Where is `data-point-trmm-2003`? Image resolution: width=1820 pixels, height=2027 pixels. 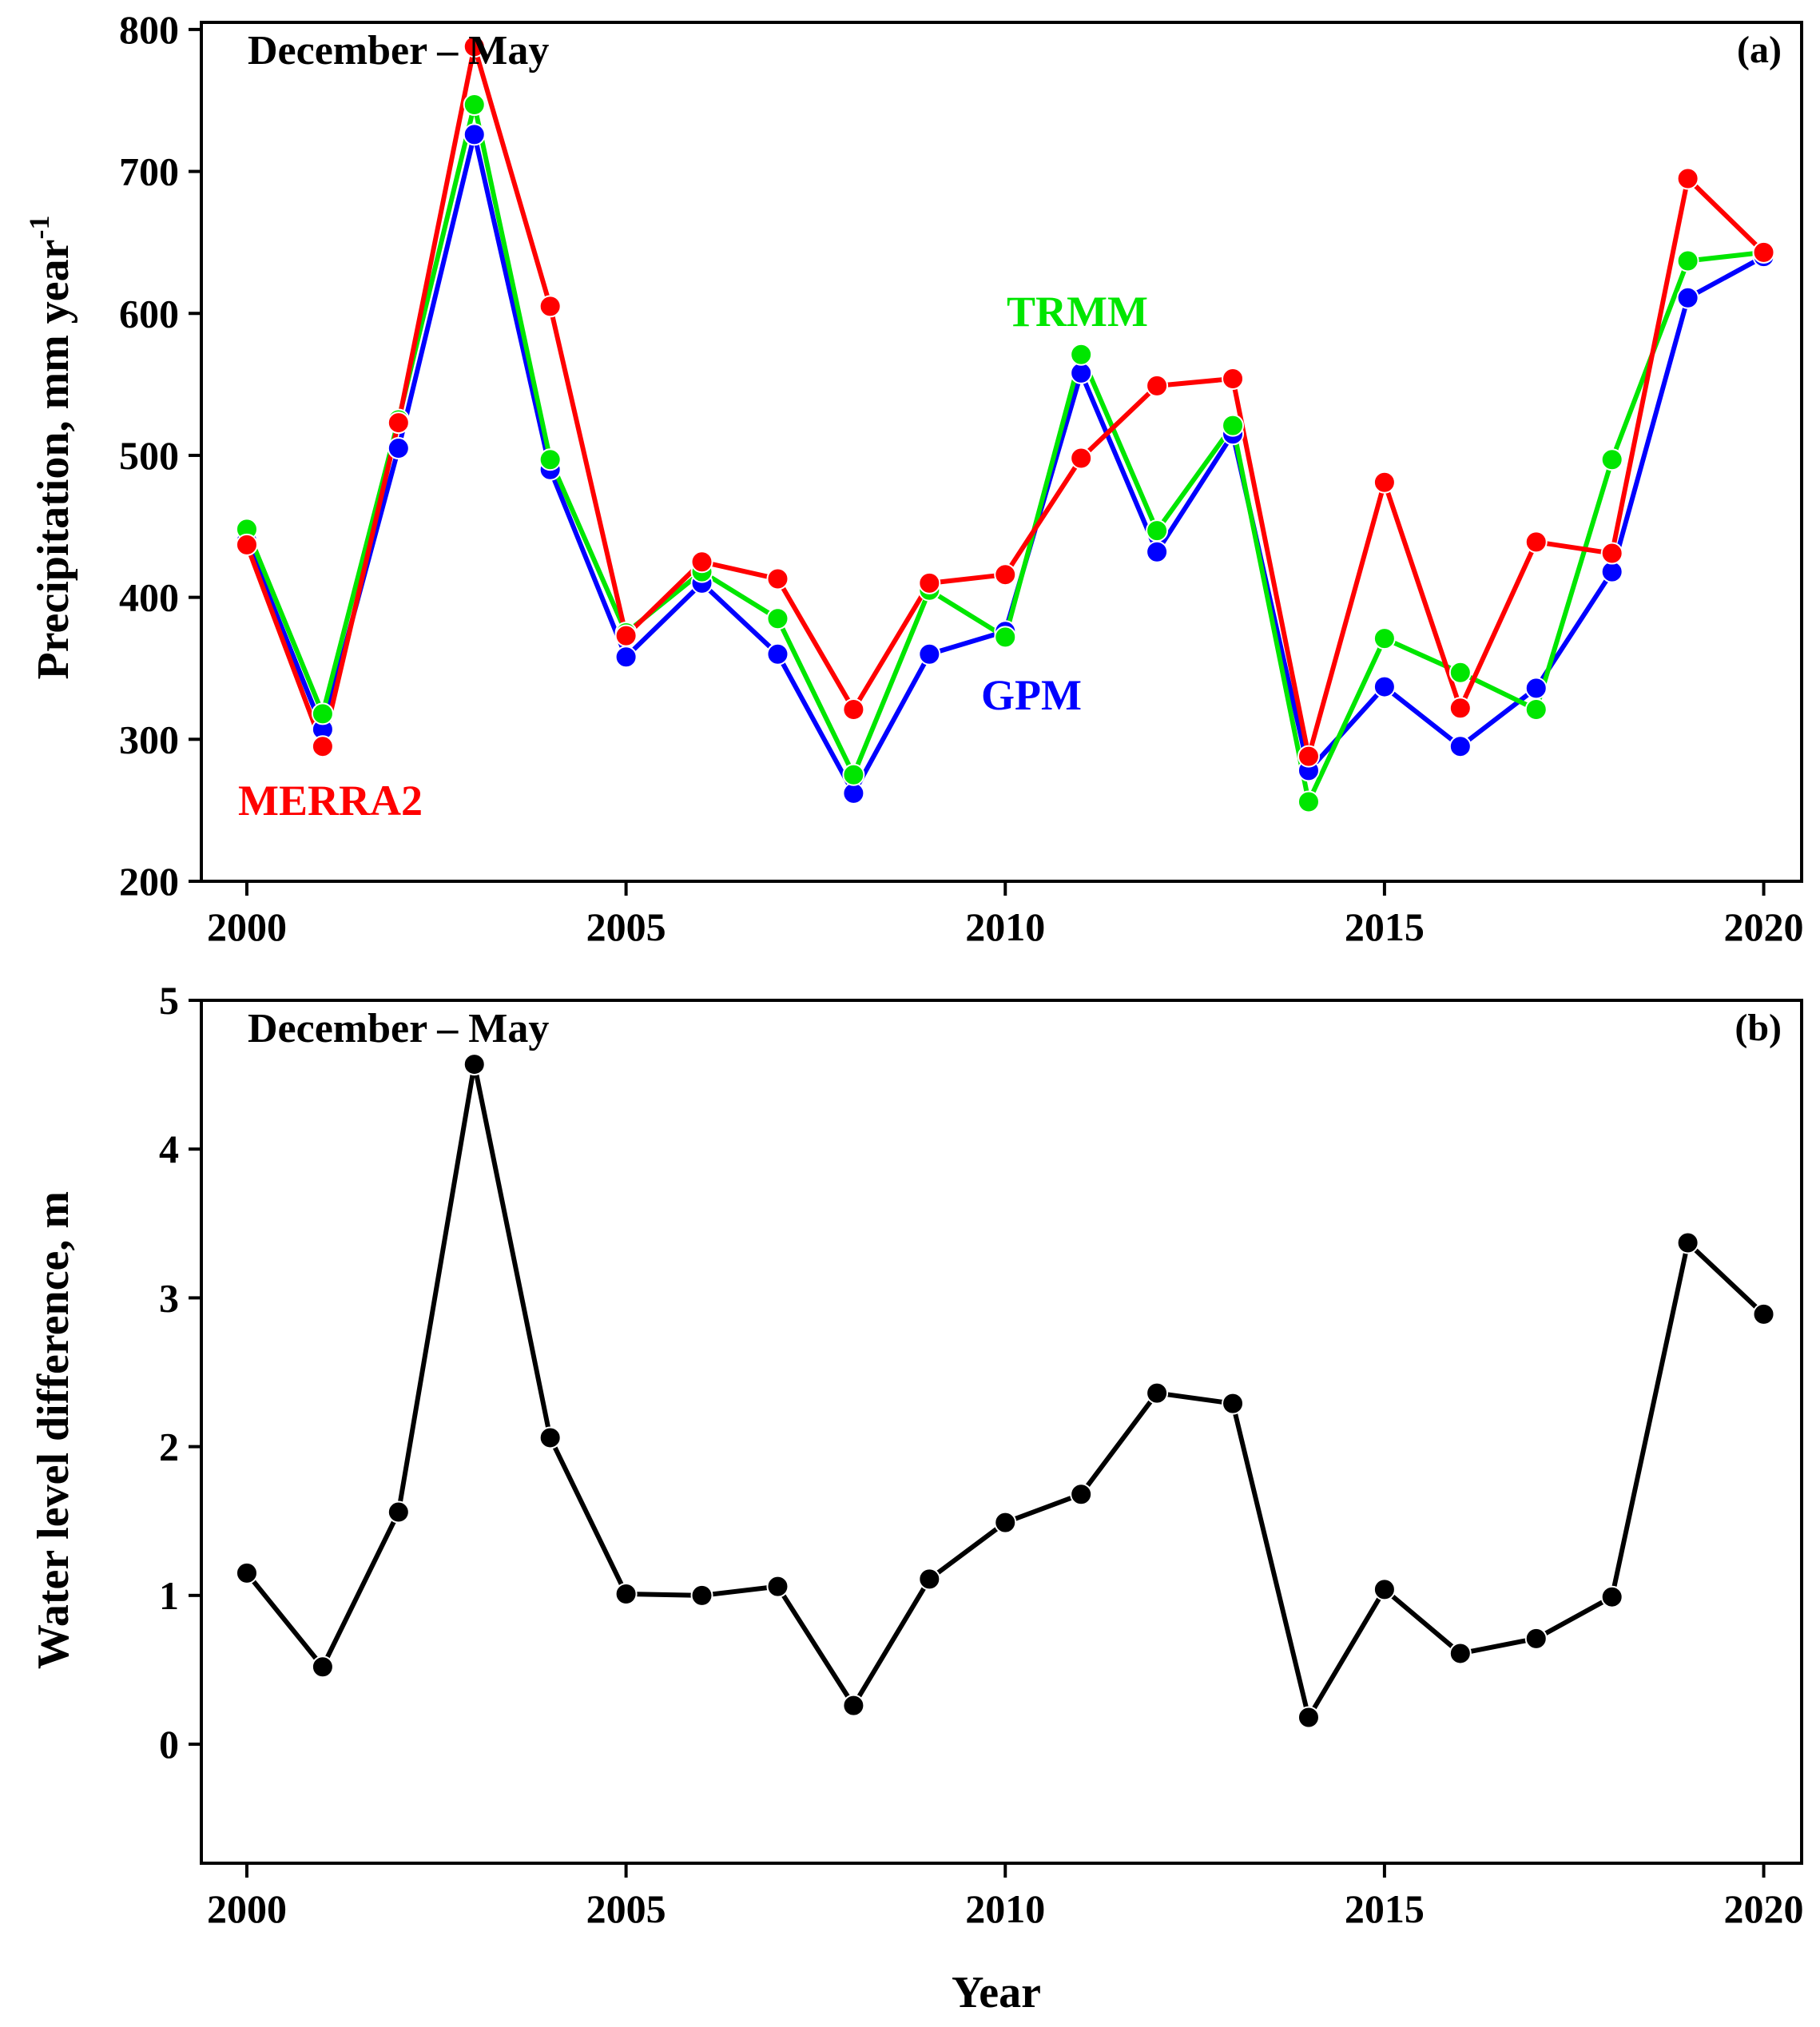 data-point-trmm-2003 is located at coordinates (474, 105).